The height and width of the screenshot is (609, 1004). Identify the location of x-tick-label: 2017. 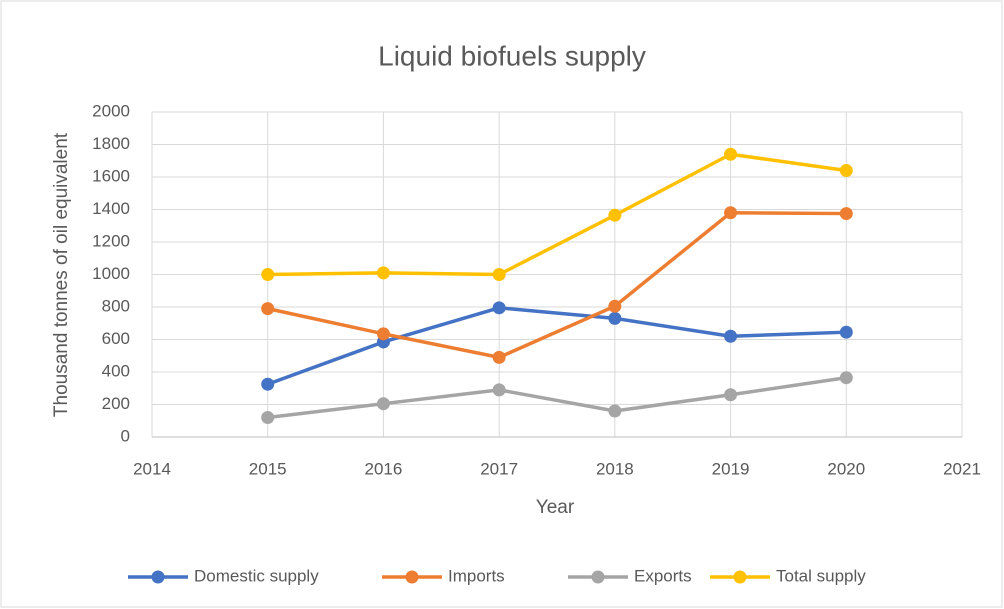
(499, 468).